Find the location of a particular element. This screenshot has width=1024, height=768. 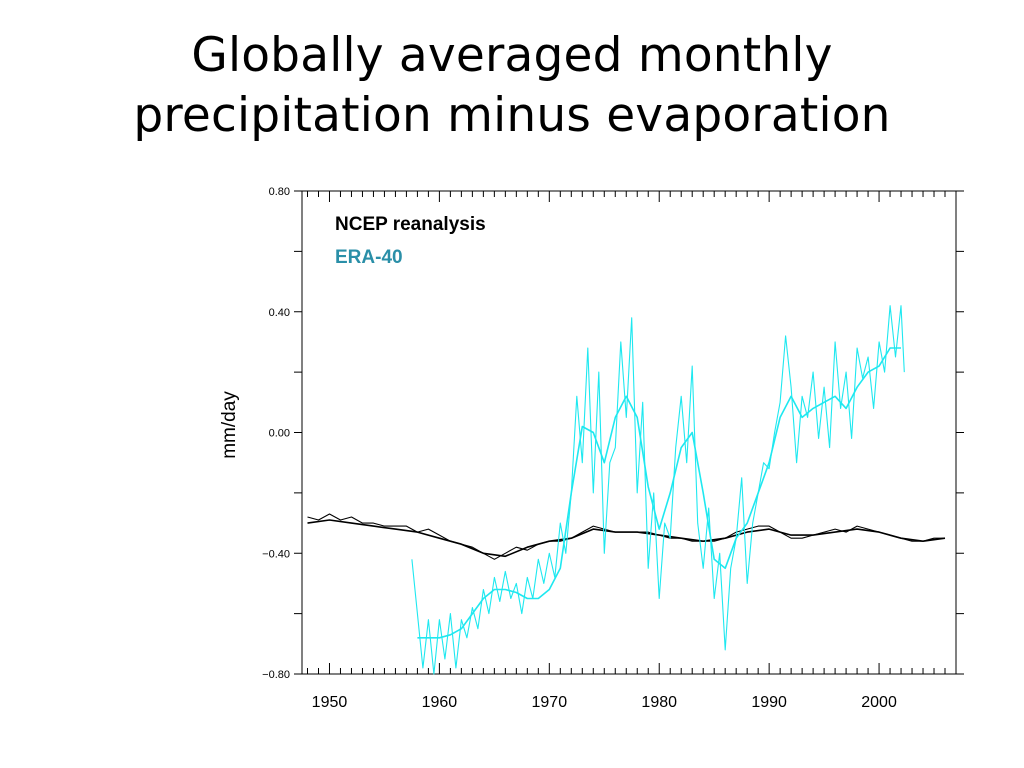

x-tick-label: 1960 is located at coordinates (440, 702).